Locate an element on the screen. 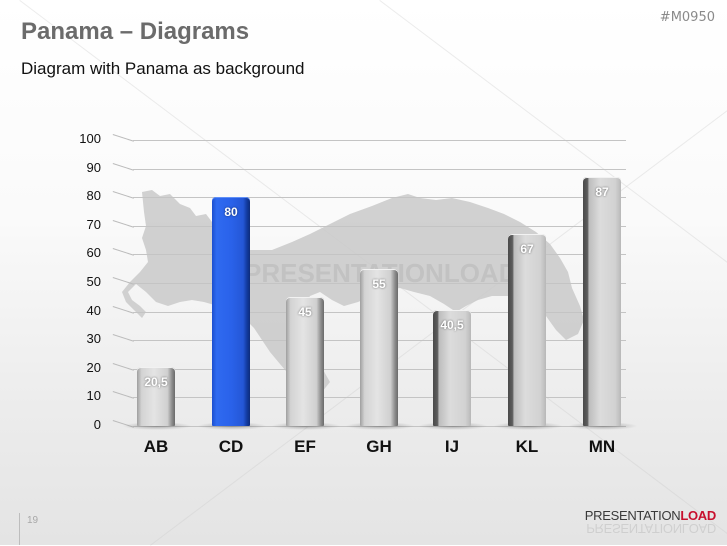 The width and height of the screenshot is (727, 546). x-axis-label: GH is located at coordinates (379, 446).